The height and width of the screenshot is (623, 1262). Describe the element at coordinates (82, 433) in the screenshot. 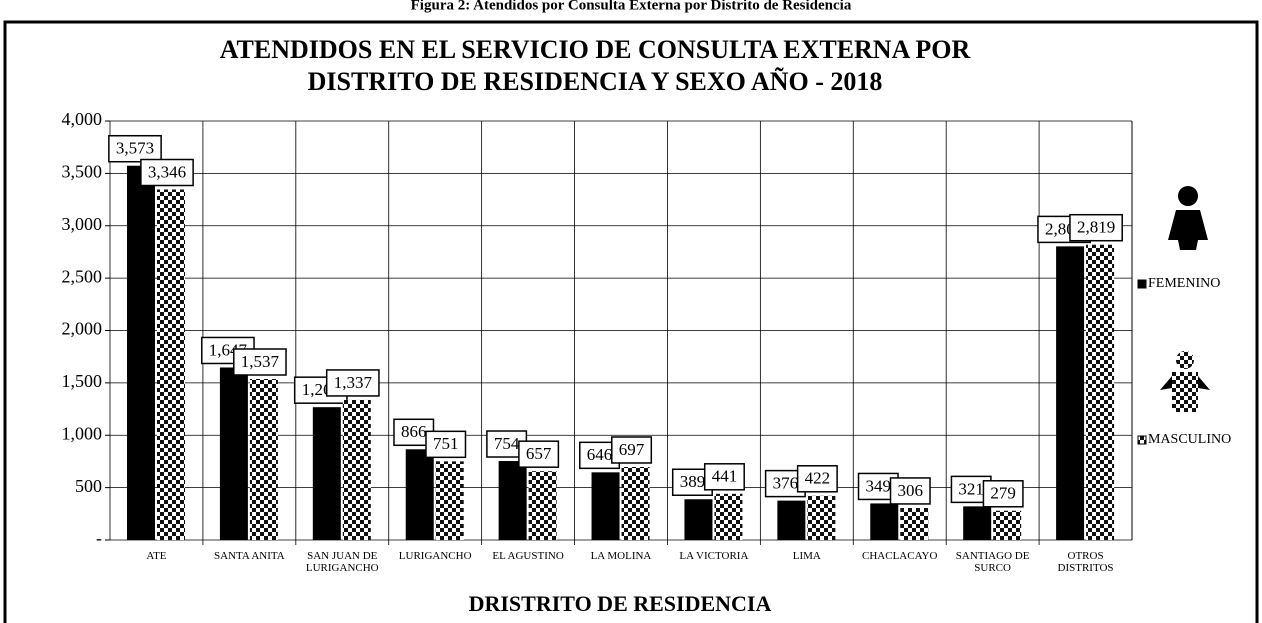

I see `y-tick-label: 1,000` at that location.